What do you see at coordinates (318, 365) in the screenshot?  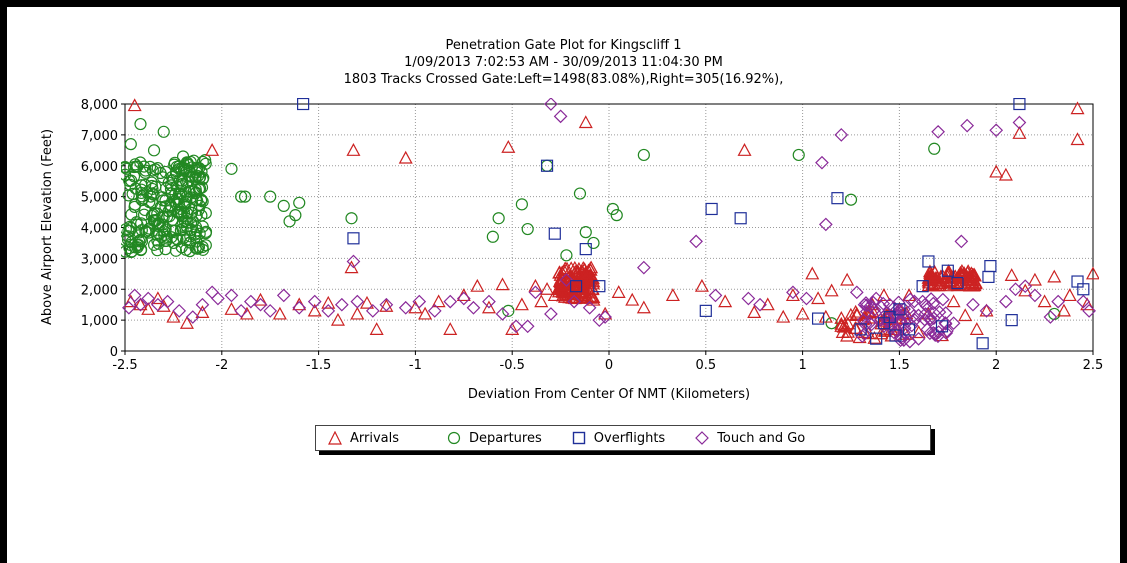 I see `x-tick-label: -1.5` at bounding box center [318, 365].